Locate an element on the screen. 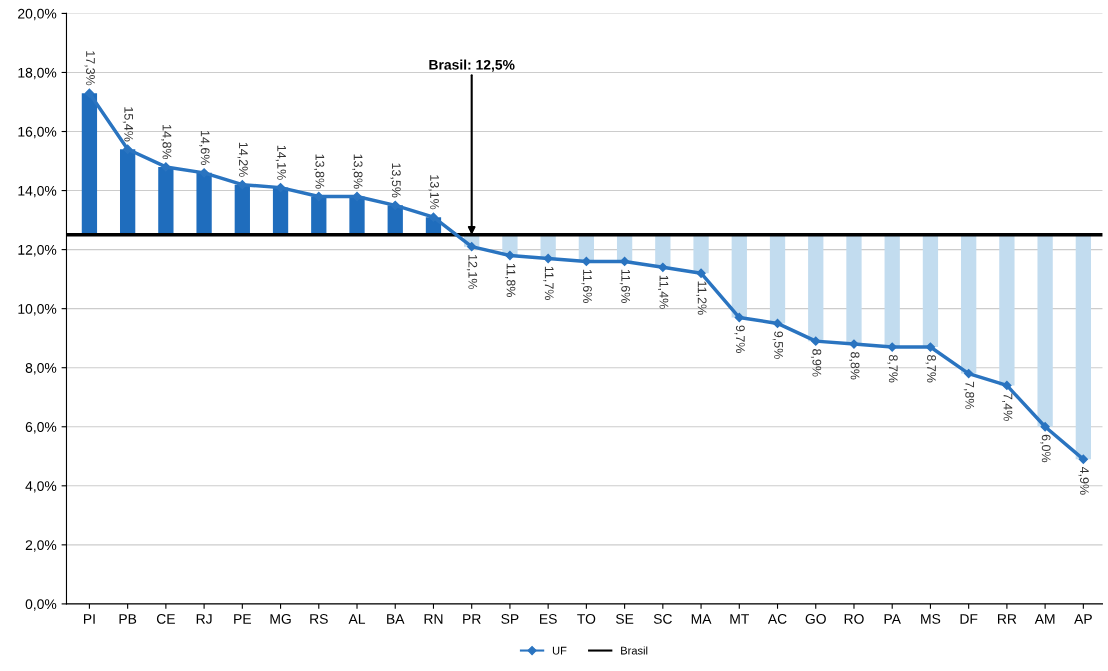  y-tick-label: 2,0% is located at coordinates (41, 546).